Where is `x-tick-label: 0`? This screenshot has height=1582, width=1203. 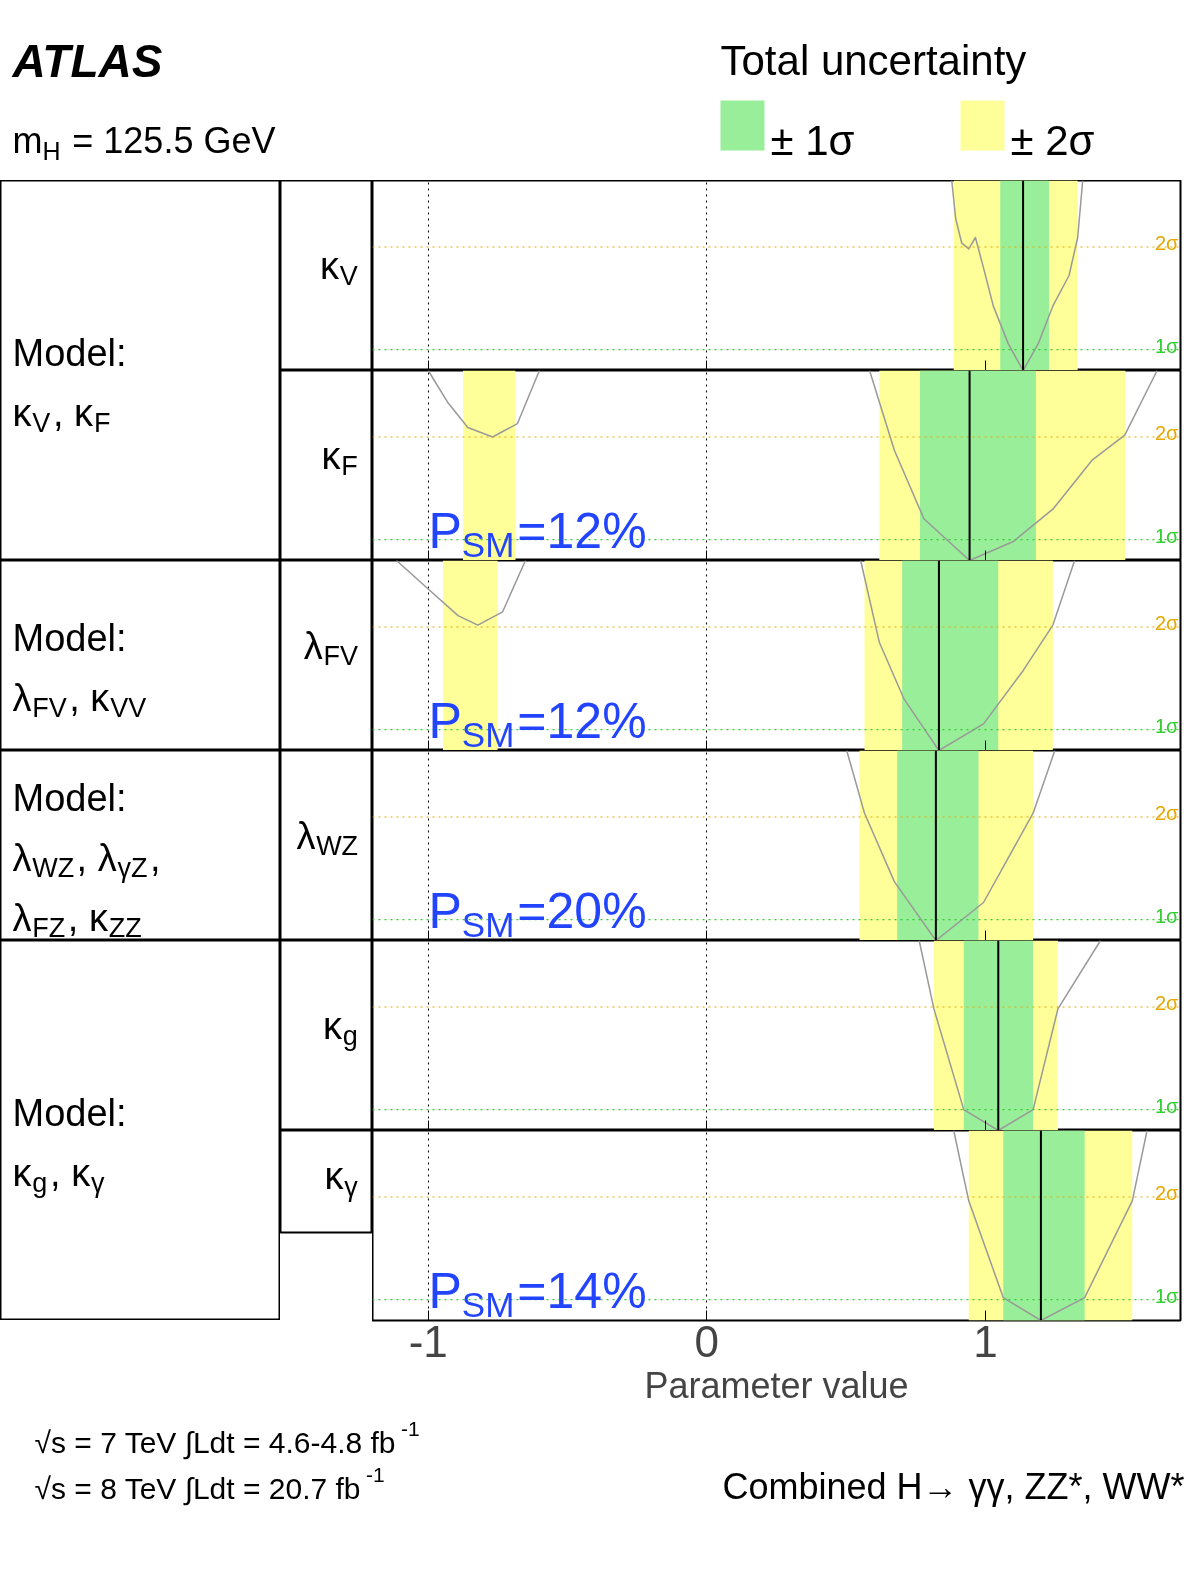 x-tick-label: 0 is located at coordinates (707, 1341).